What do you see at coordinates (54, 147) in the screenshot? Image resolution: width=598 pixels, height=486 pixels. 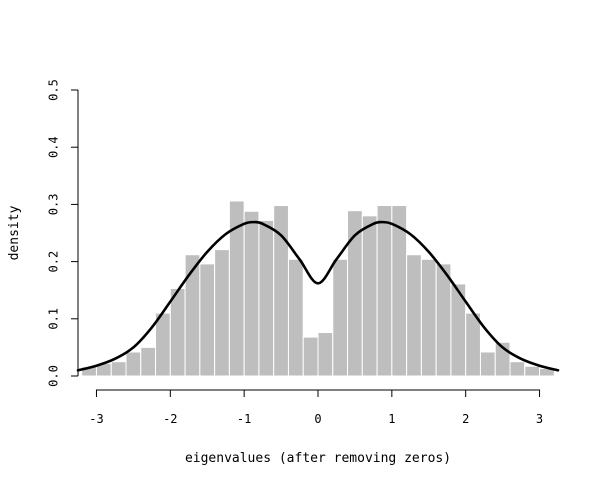 I see `y-tick-label: 0.4` at bounding box center [54, 147].